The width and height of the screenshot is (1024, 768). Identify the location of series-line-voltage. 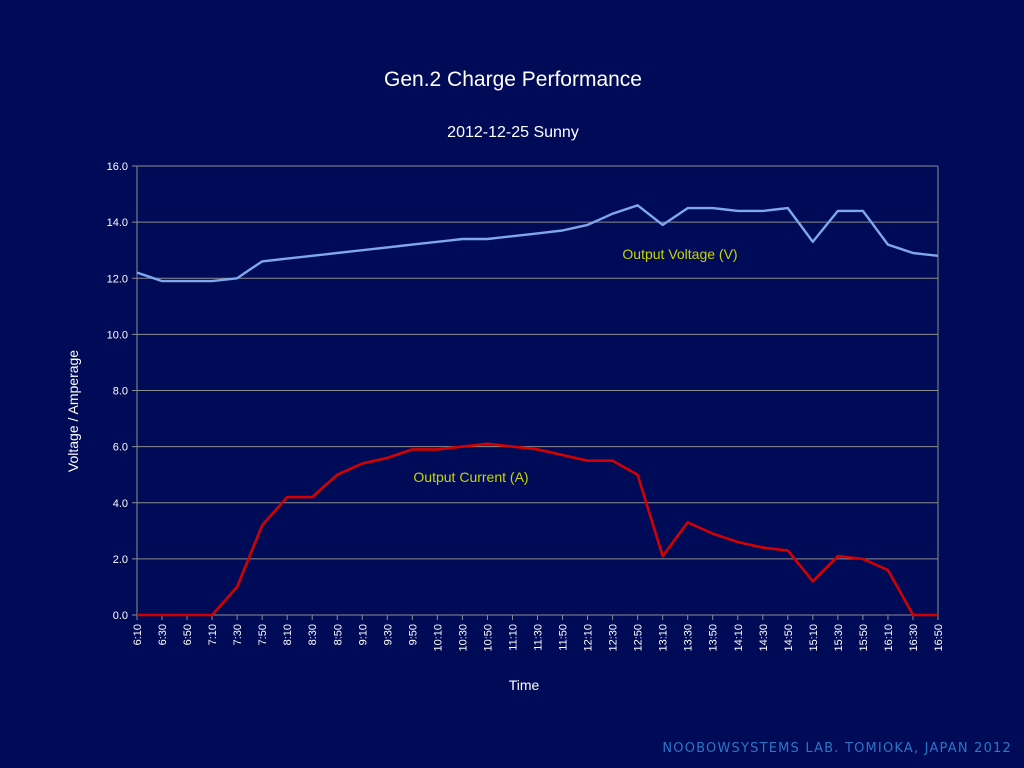
(537, 243).